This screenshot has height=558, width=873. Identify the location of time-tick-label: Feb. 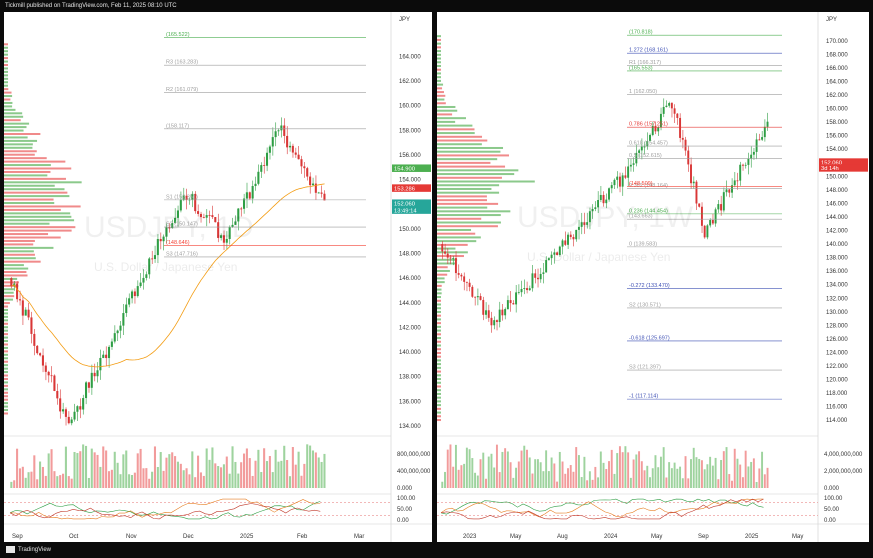
(302, 537).